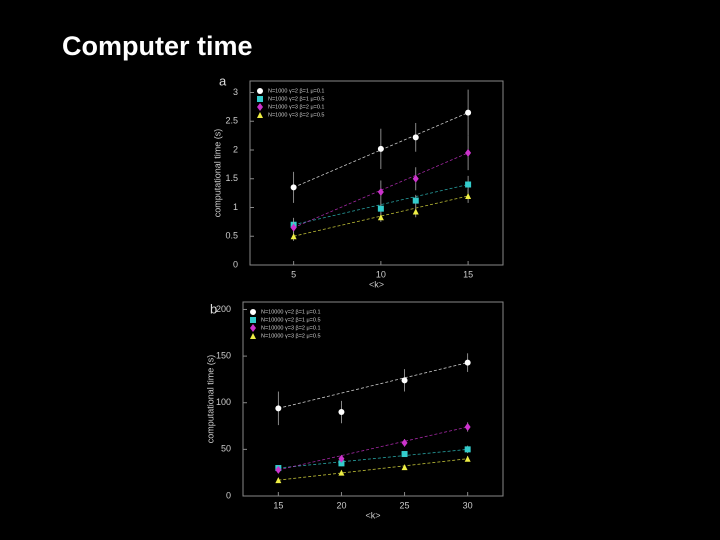  I want to click on y-tick-label: 1, so click(235, 207).